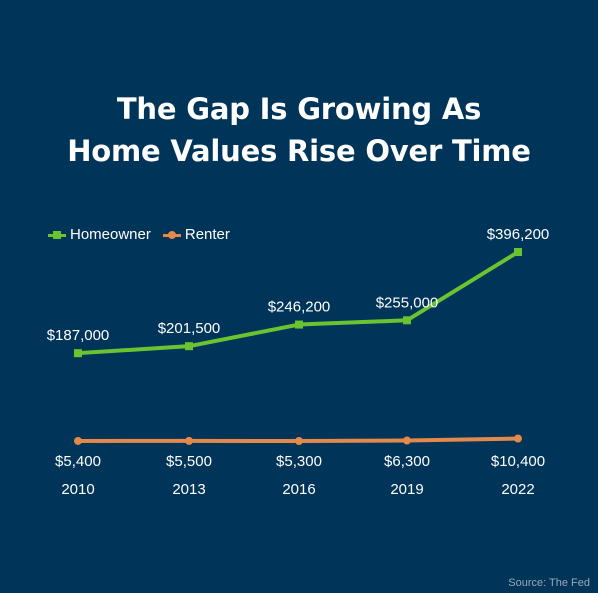 Image resolution: width=598 pixels, height=593 pixels. I want to click on point-homeowner-2019, so click(407, 320).